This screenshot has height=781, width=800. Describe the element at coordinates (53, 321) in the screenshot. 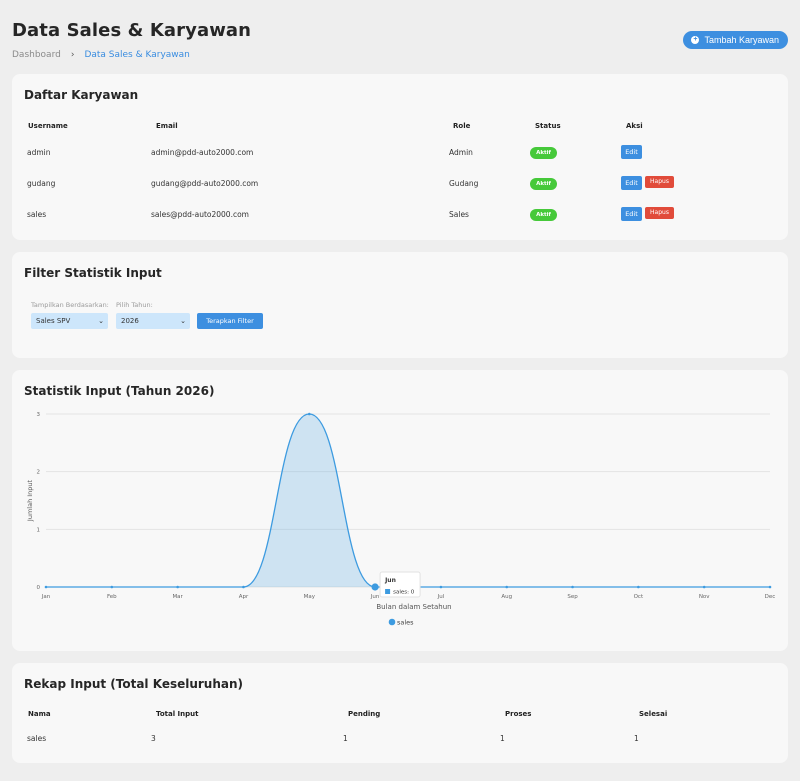

I see `view-by-value: Sales SPV` at that location.